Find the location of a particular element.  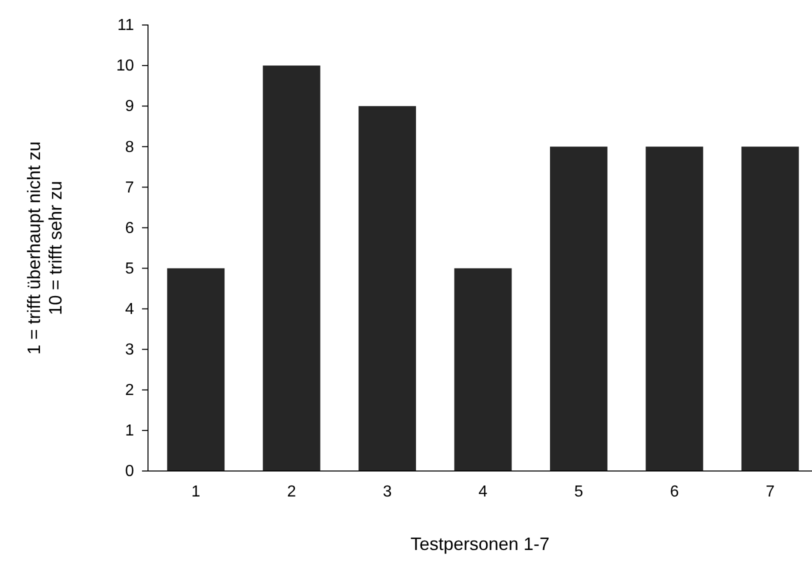

y-tick-label: 11 is located at coordinates (125, 25).